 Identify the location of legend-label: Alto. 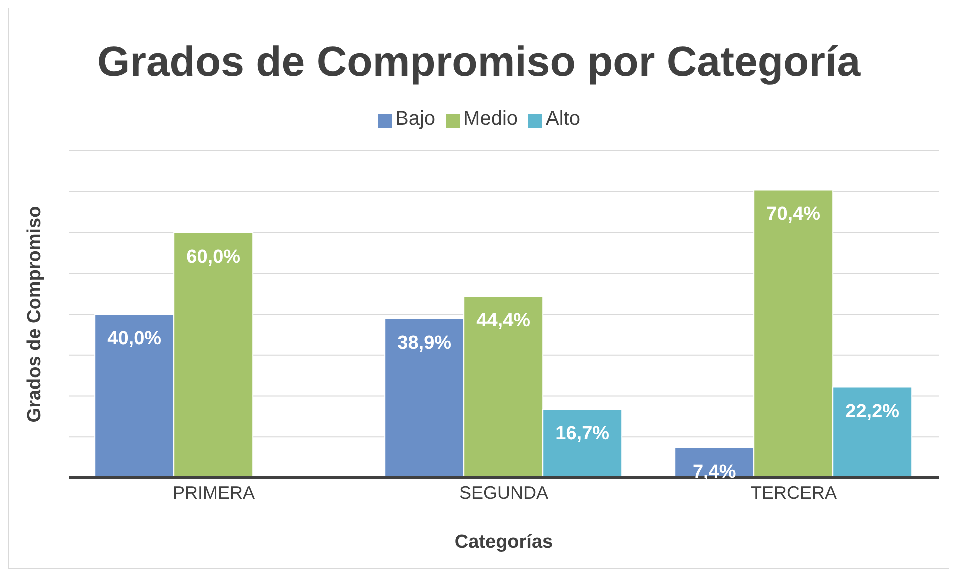
(563, 119).